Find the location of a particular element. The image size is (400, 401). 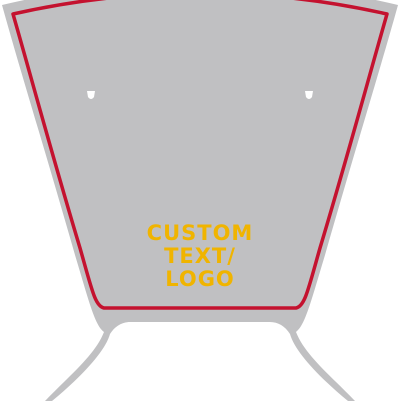

right-marker-notch is located at coordinates (309, 95).